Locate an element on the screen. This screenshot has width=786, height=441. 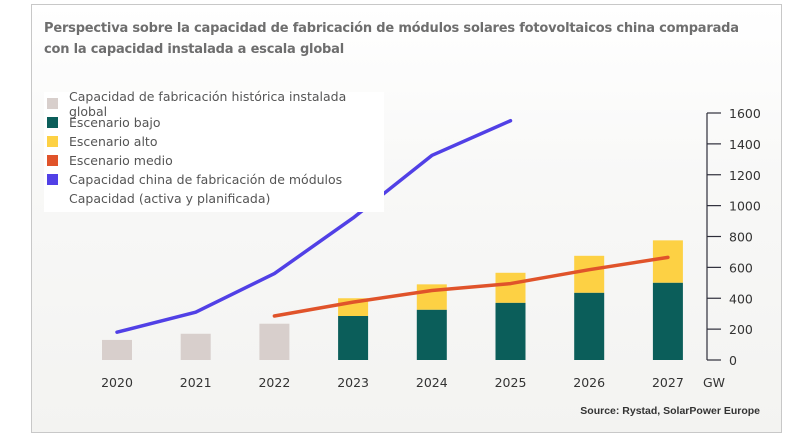
x-tick-label: 2024 is located at coordinates (432, 382).